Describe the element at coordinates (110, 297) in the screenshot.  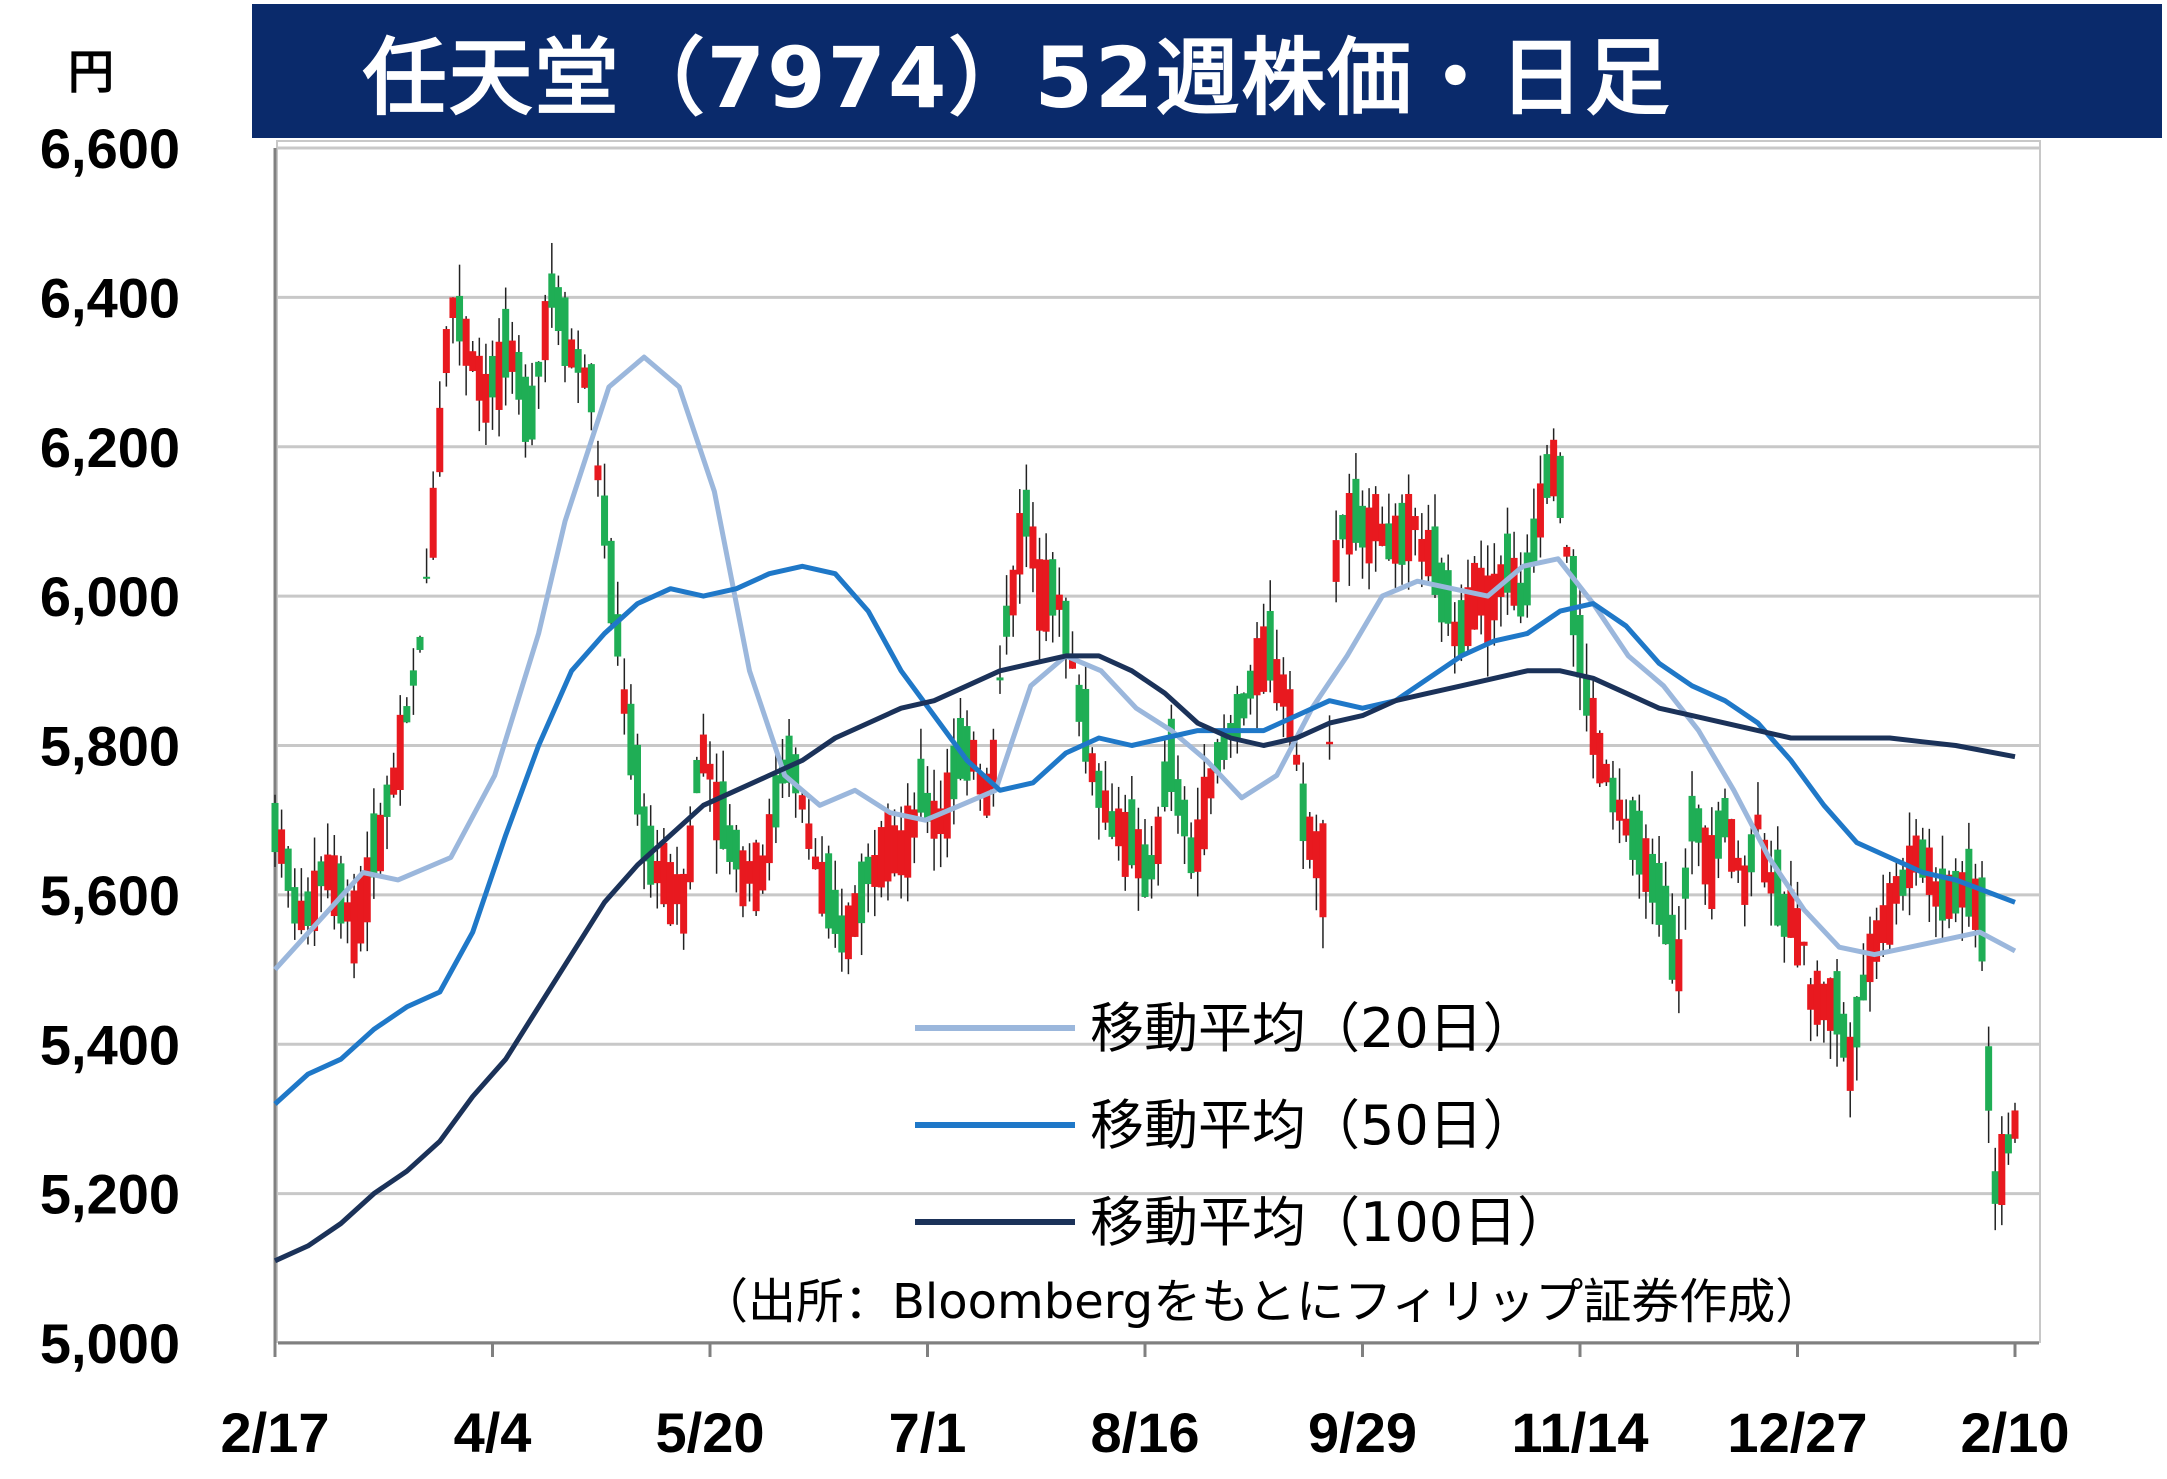
I see `y-tick-label: 6,400` at that location.